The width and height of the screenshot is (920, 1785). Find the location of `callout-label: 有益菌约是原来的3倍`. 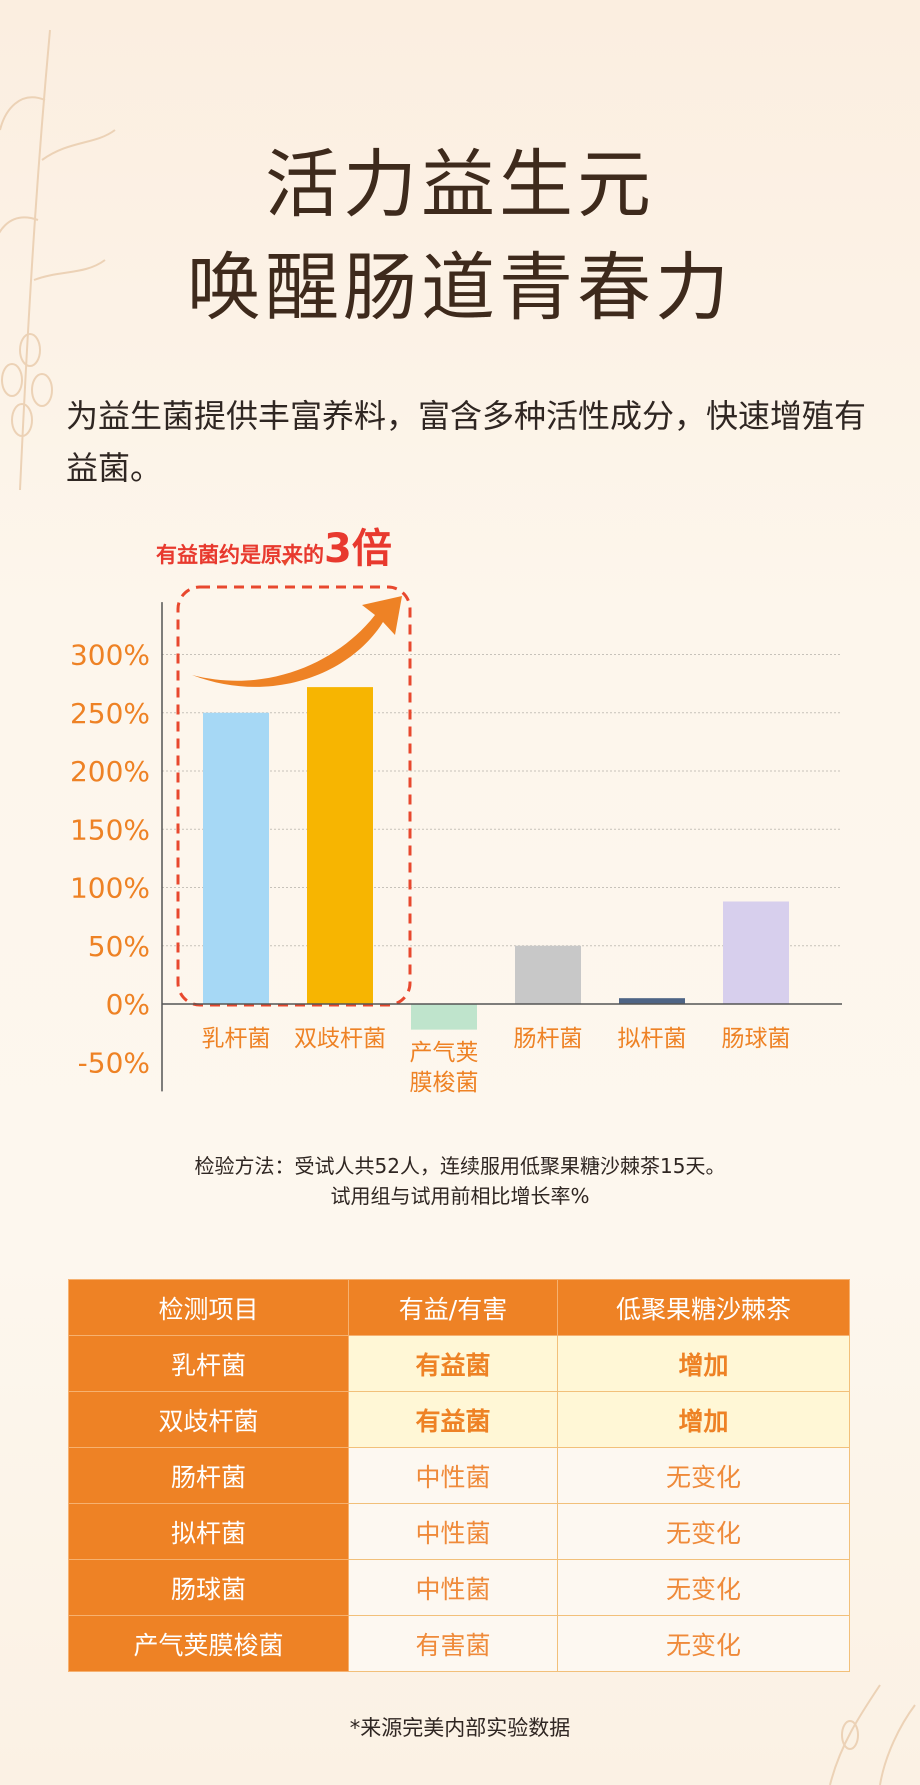

callout-label: 有益菌约是原来的3倍 is located at coordinates (274, 545).